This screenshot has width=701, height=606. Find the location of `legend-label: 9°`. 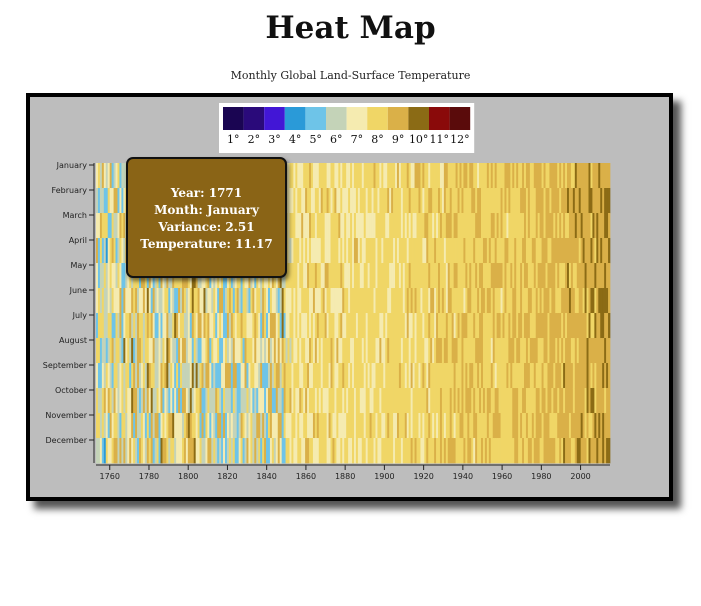

legend-label: 9° is located at coordinates (398, 139).